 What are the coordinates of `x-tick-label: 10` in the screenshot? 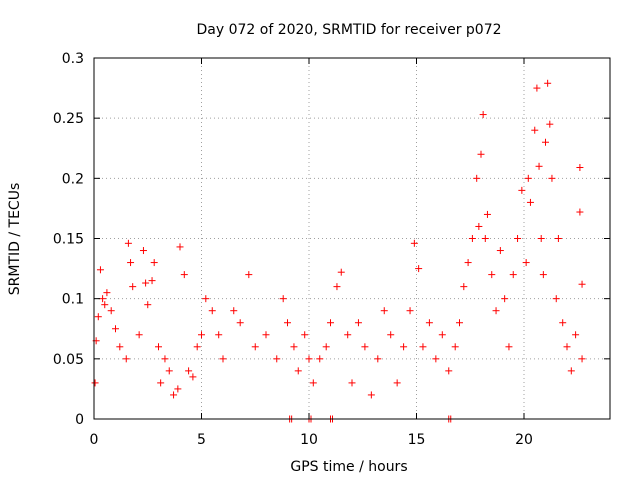 It's located at (309, 440).